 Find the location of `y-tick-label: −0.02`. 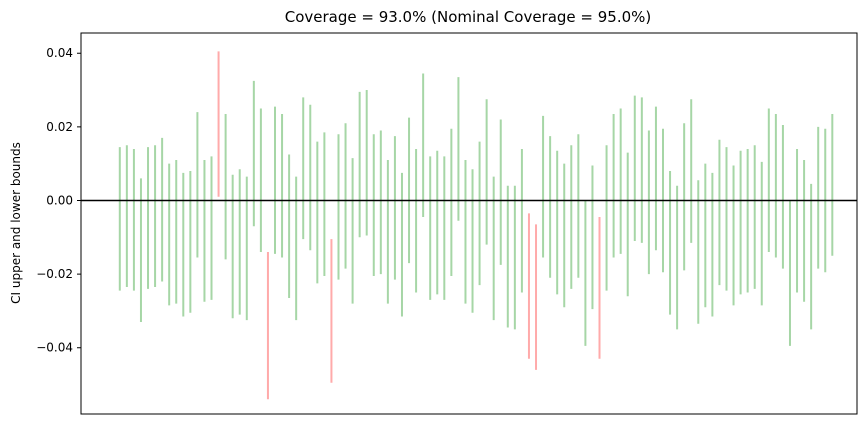

y-tick-label: −0.02 is located at coordinates (54, 274).